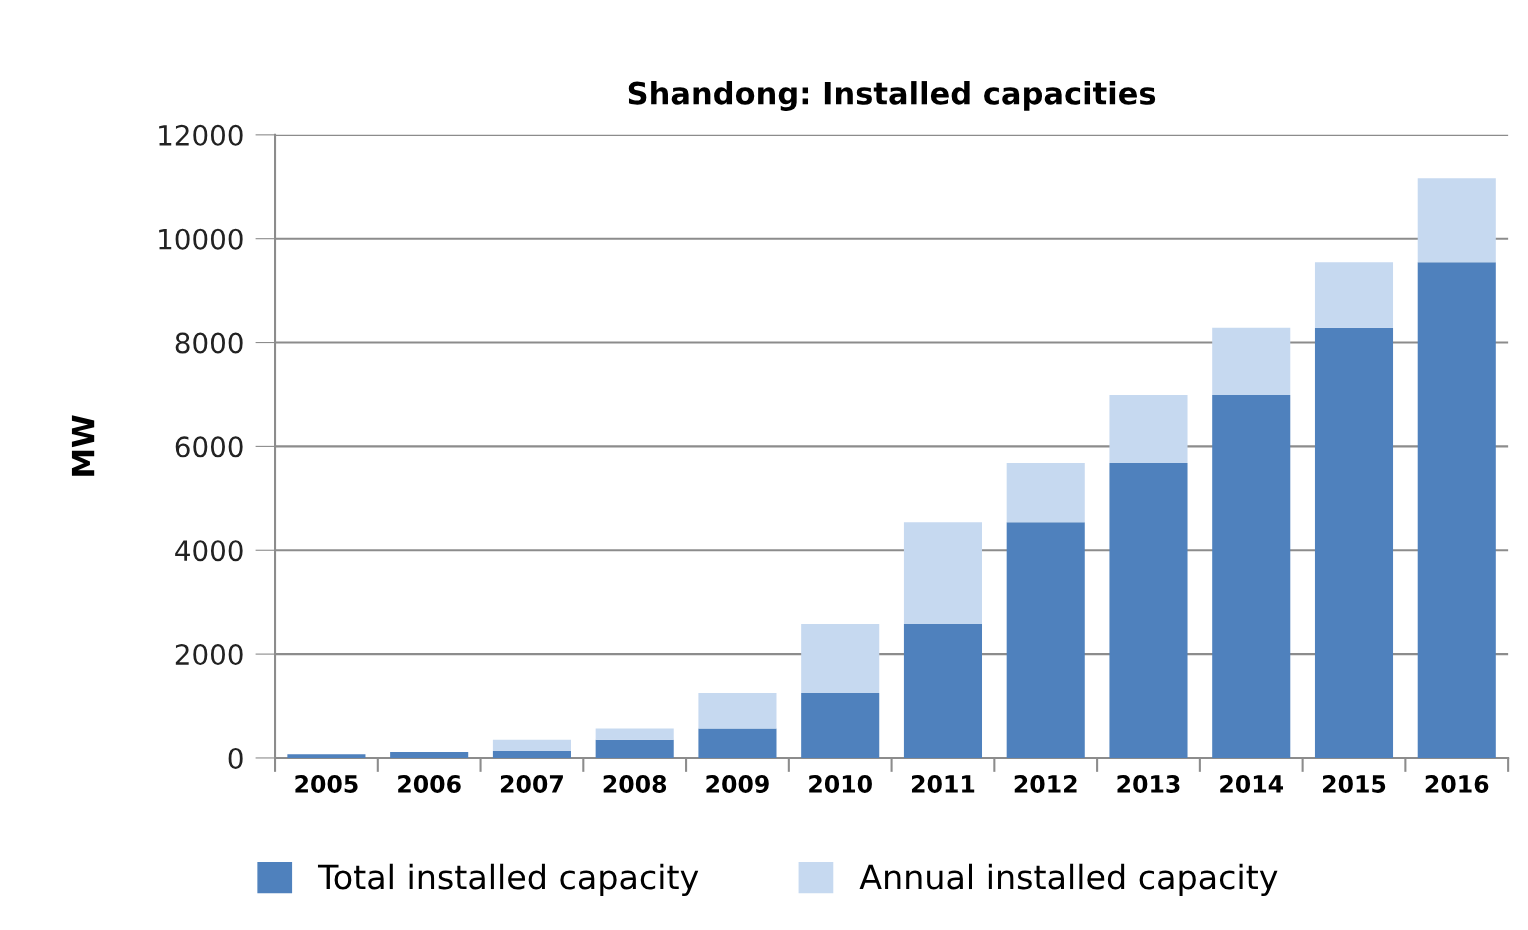 The image size is (1528, 930). Describe the element at coordinates (737, 784) in the screenshot. I see `x-tick-label: 2009` at that location.